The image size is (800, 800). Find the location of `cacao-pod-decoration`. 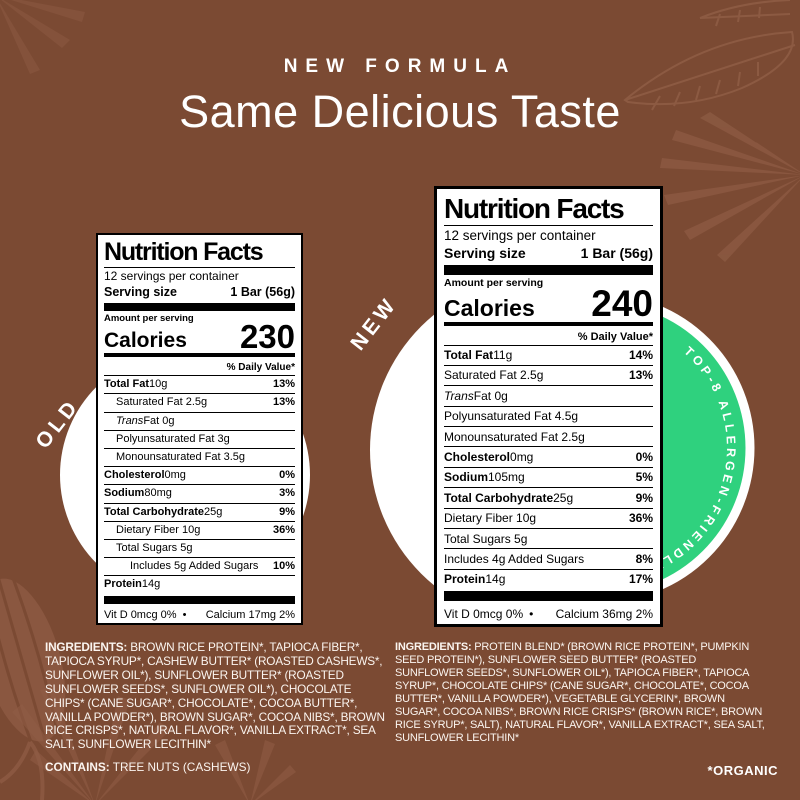

cacao-pod-decoration is located at coordinates (33, 689).